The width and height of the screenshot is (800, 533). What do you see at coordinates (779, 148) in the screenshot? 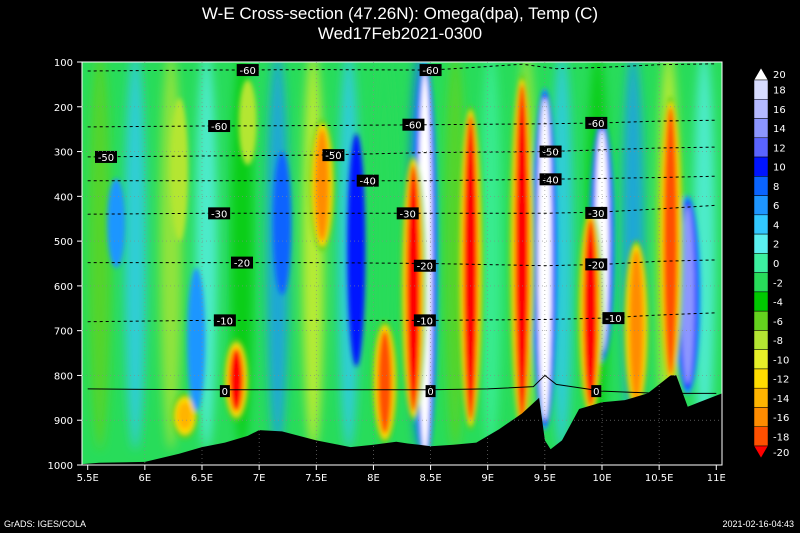
I see `colorbar-label: 12` at bounding box center [779, 148].